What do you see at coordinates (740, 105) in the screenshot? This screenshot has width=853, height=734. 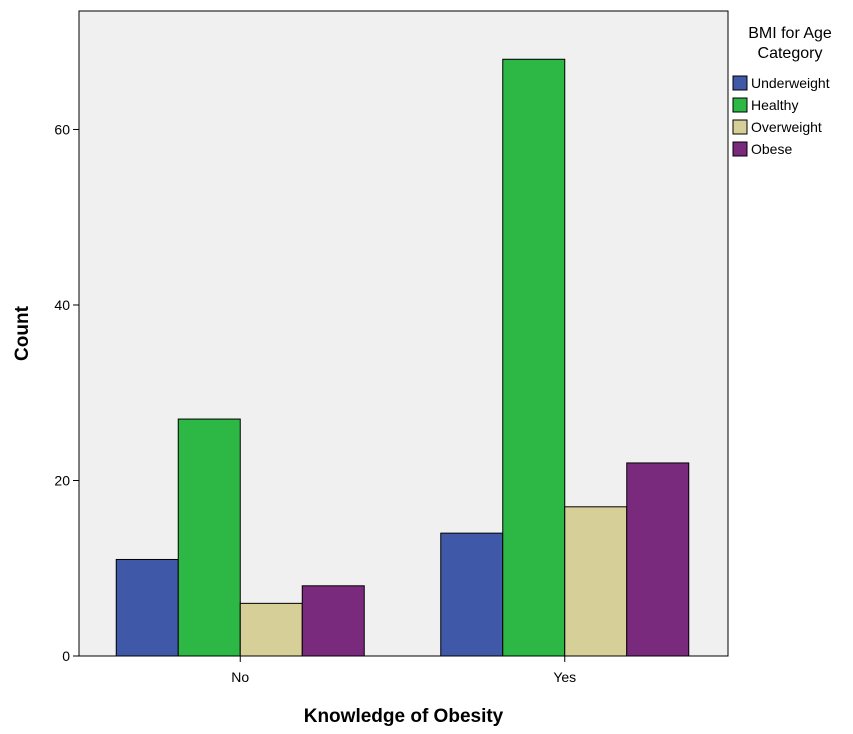 I see `legend-swatch-healthy` at bounding box center [740, 105].